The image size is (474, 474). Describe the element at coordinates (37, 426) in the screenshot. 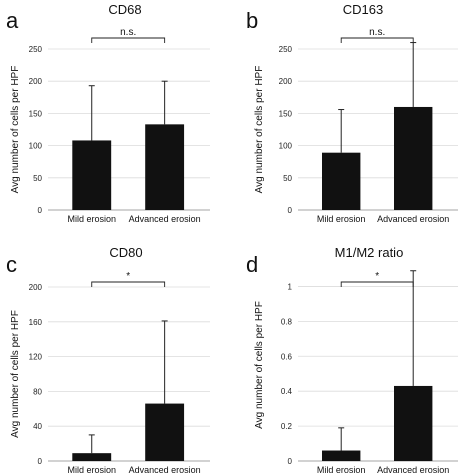

I see `y-tick-label: 40` at that location.